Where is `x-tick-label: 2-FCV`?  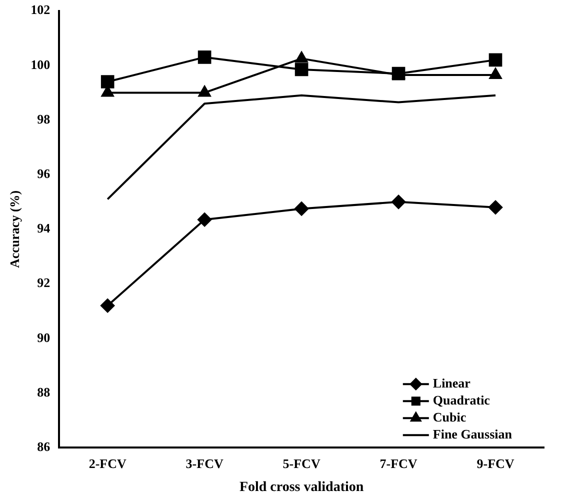
x-tick-label: 2-FCV is located at coordinates (107, 463).